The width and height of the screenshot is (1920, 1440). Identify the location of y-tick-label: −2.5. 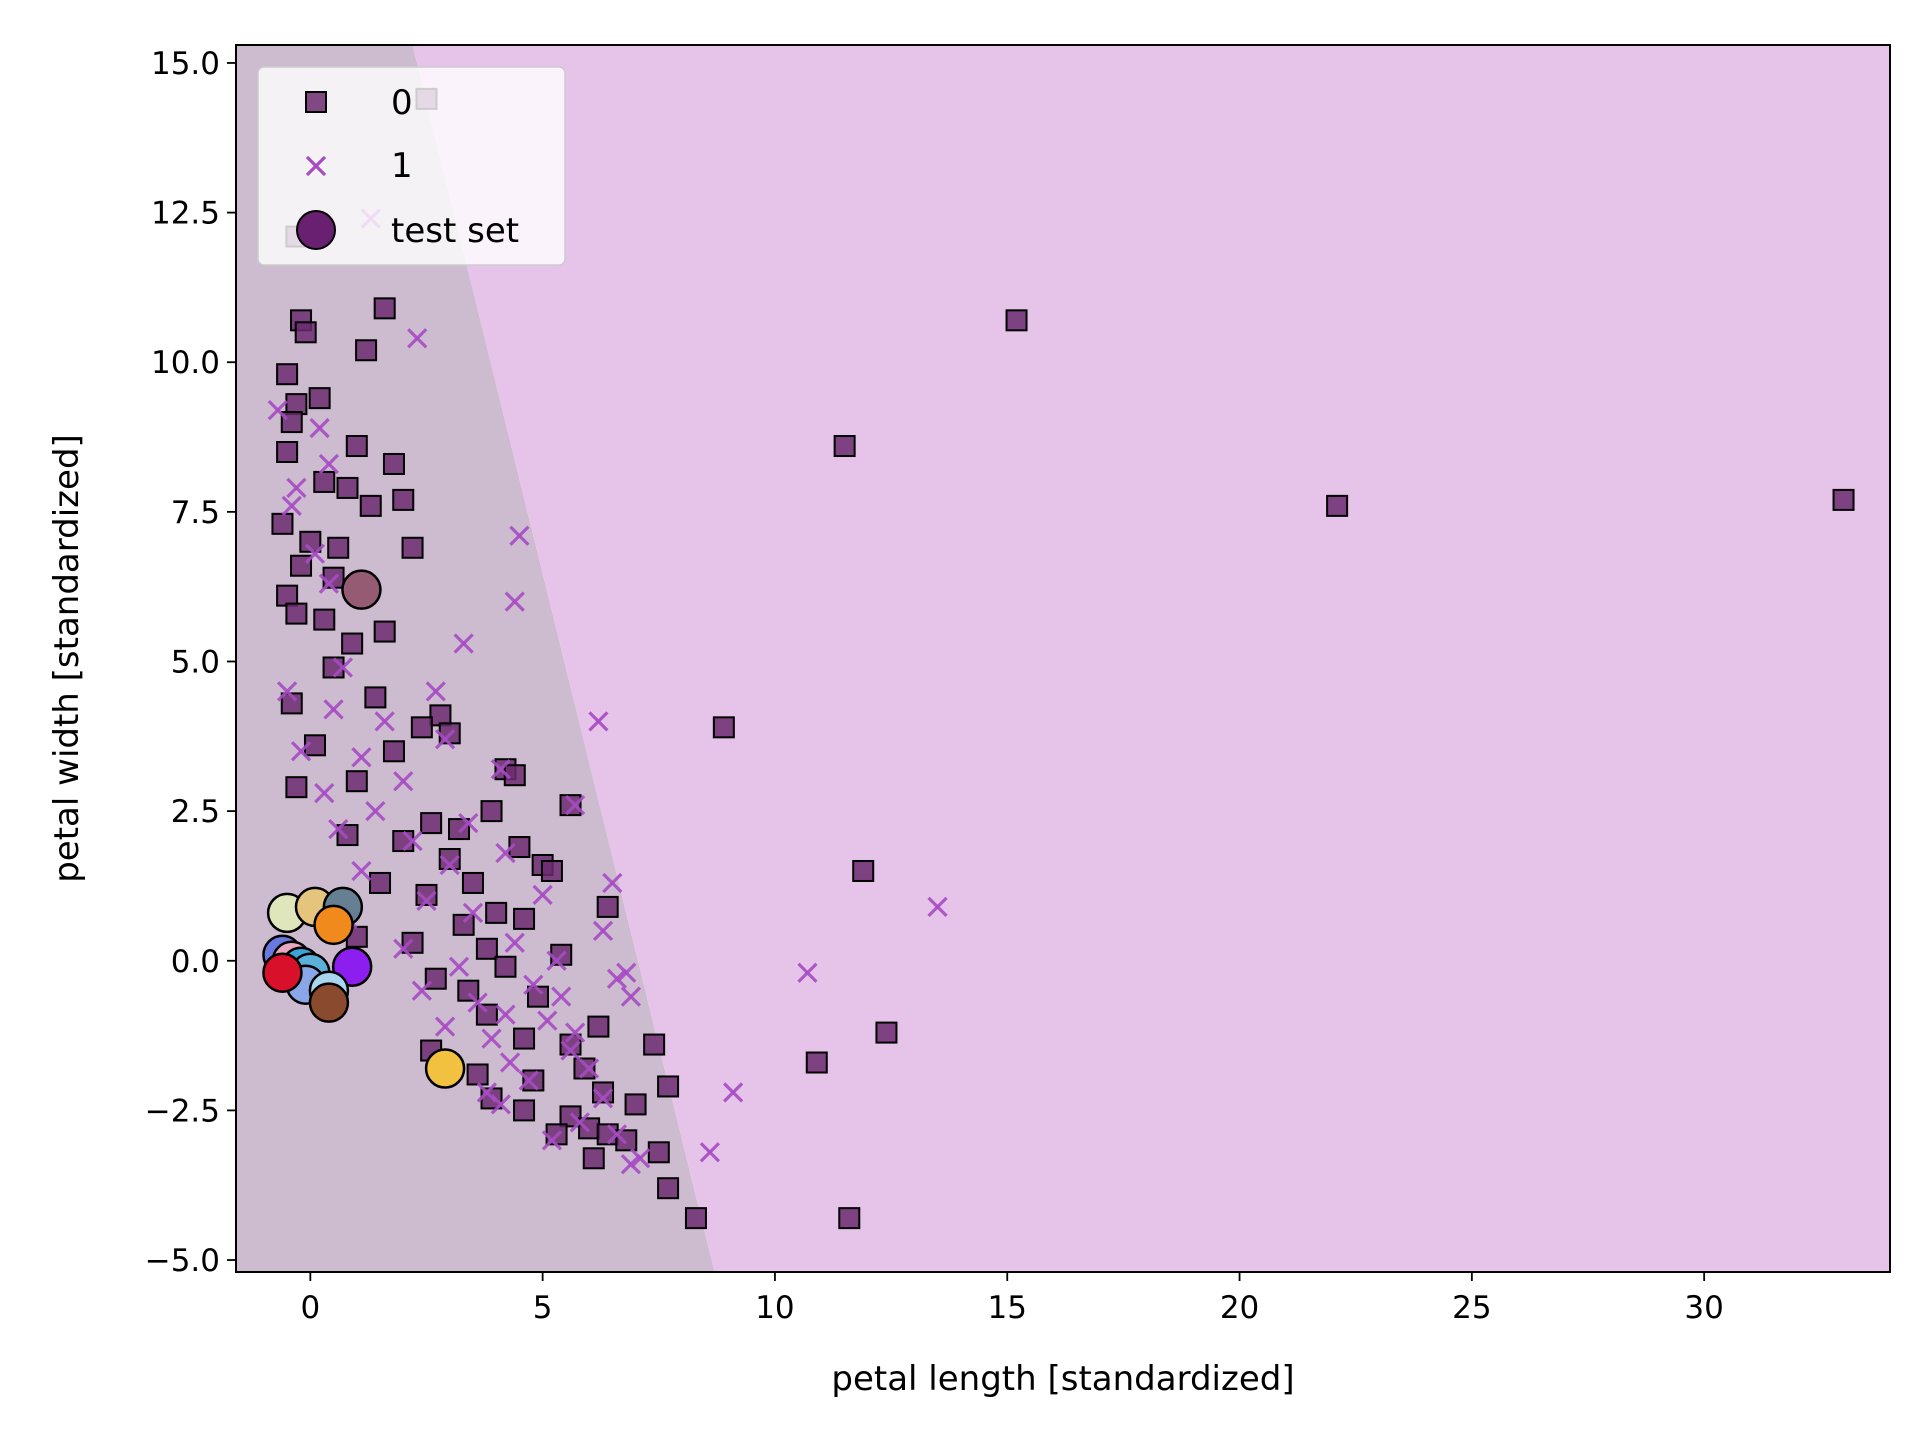
(182, 1111).